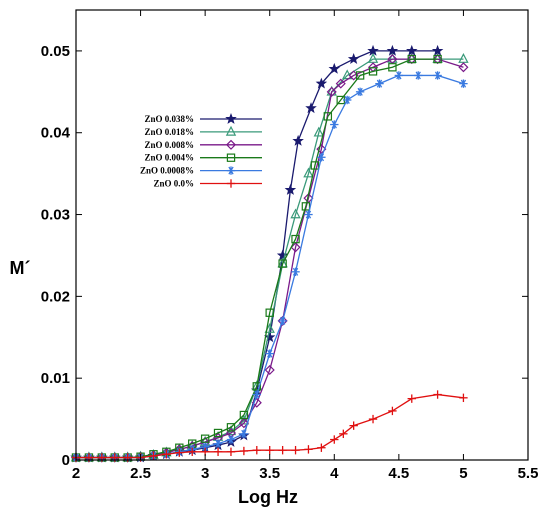  Describe the element at coordinates (203, 131) in the screenshot. I see `legend-entry: ZnO 0.018%` at that location.